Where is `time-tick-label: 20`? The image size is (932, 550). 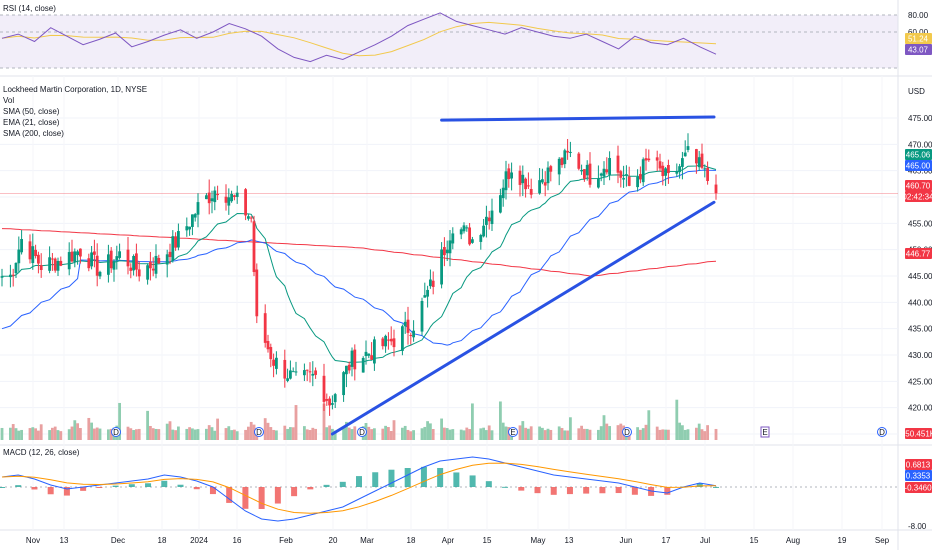 time-tick-label: 20 is located at coordinates (333, 540).